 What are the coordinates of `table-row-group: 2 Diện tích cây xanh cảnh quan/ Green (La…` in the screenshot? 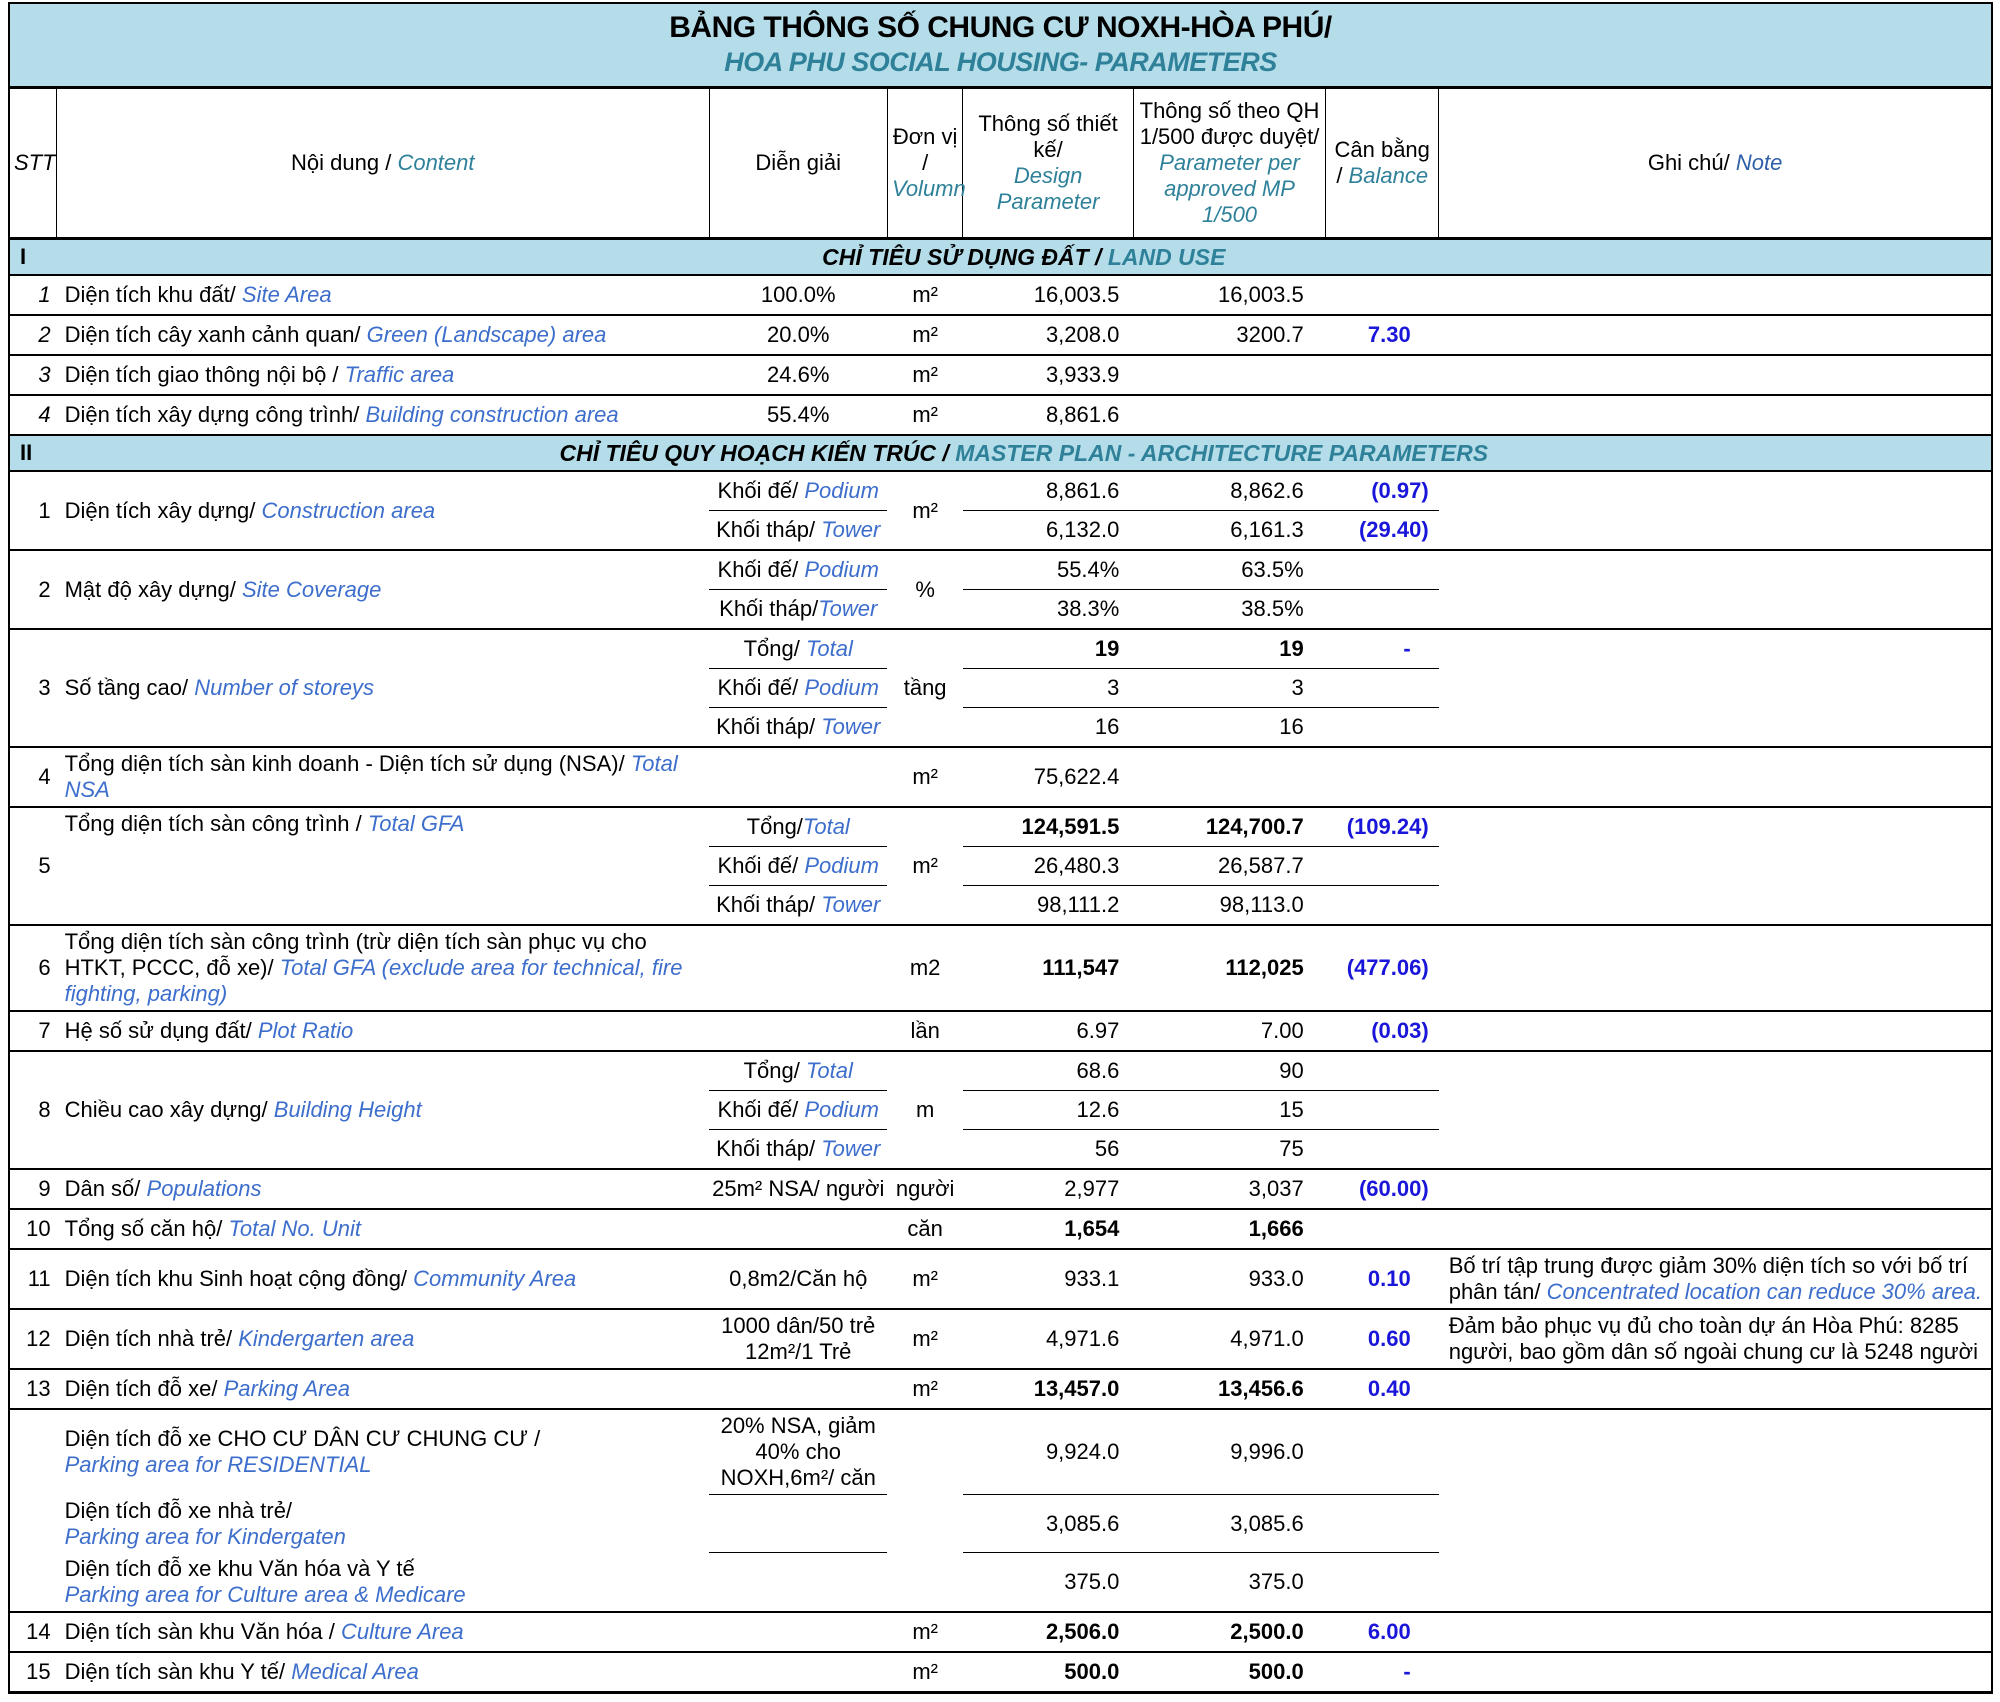 It's located at (1000, 335).